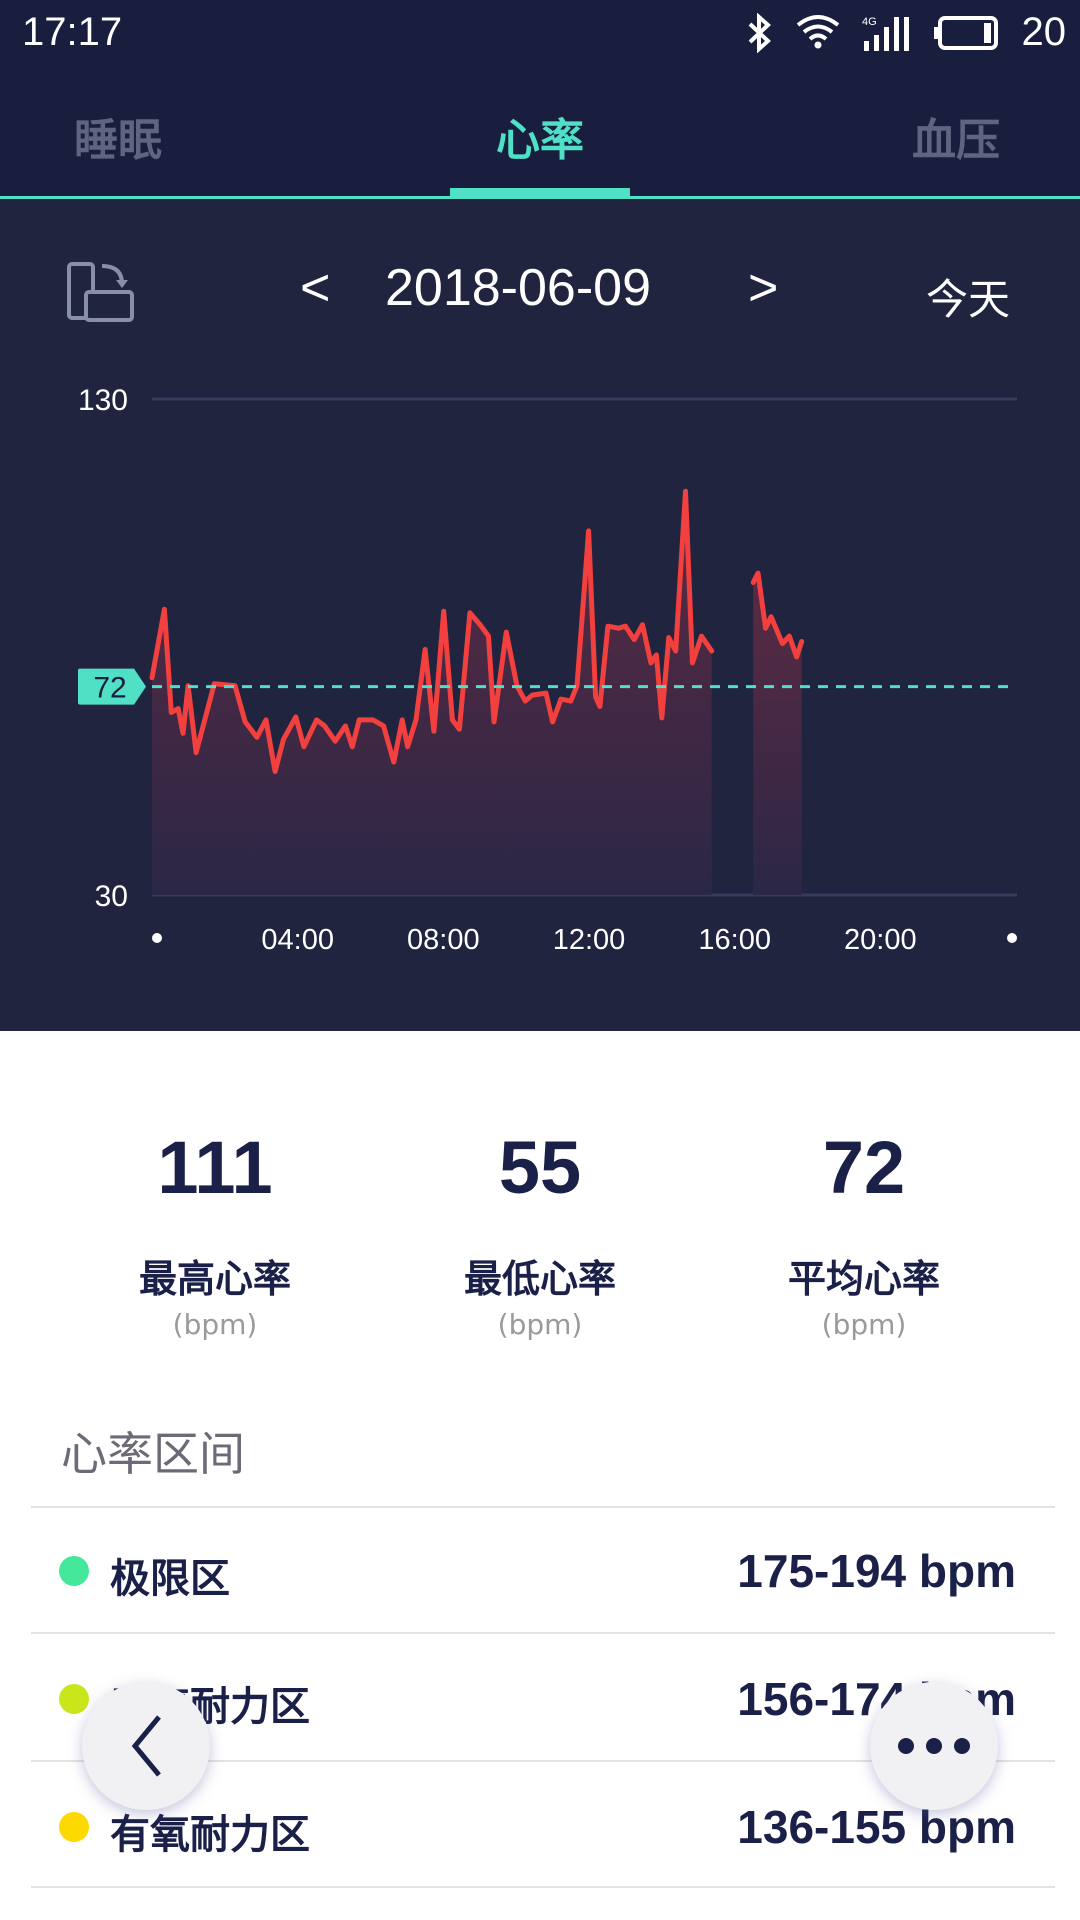  Describe the element at coordinates (876, 1571) in the screenshot. I see `zone-range: 175-194 bpm` at that location.